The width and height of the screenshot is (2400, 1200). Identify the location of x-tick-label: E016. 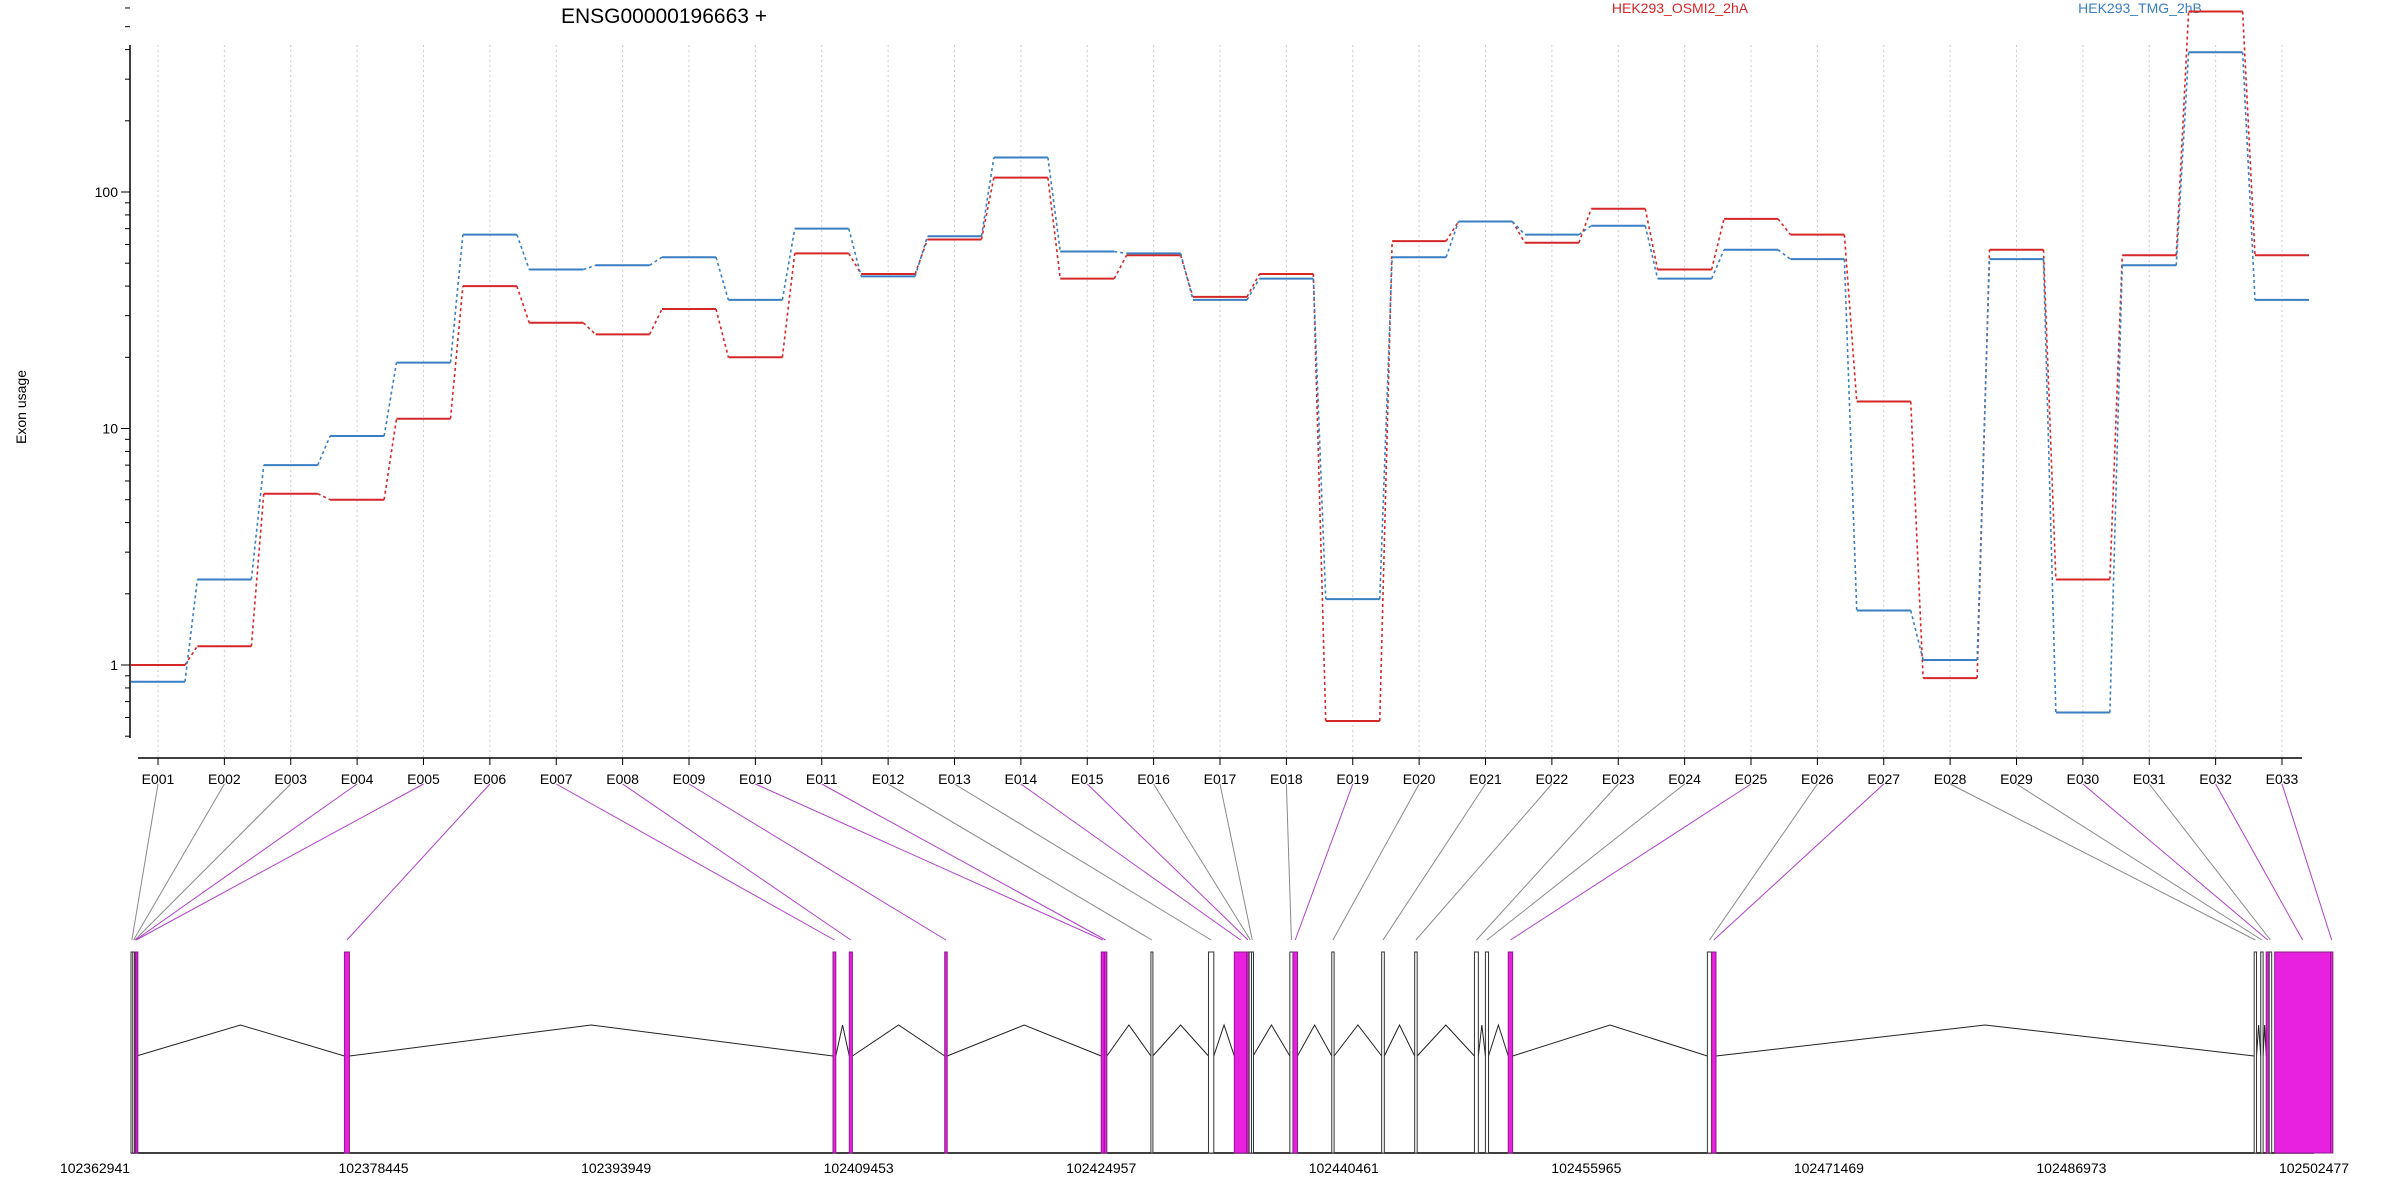
(1153, 779).